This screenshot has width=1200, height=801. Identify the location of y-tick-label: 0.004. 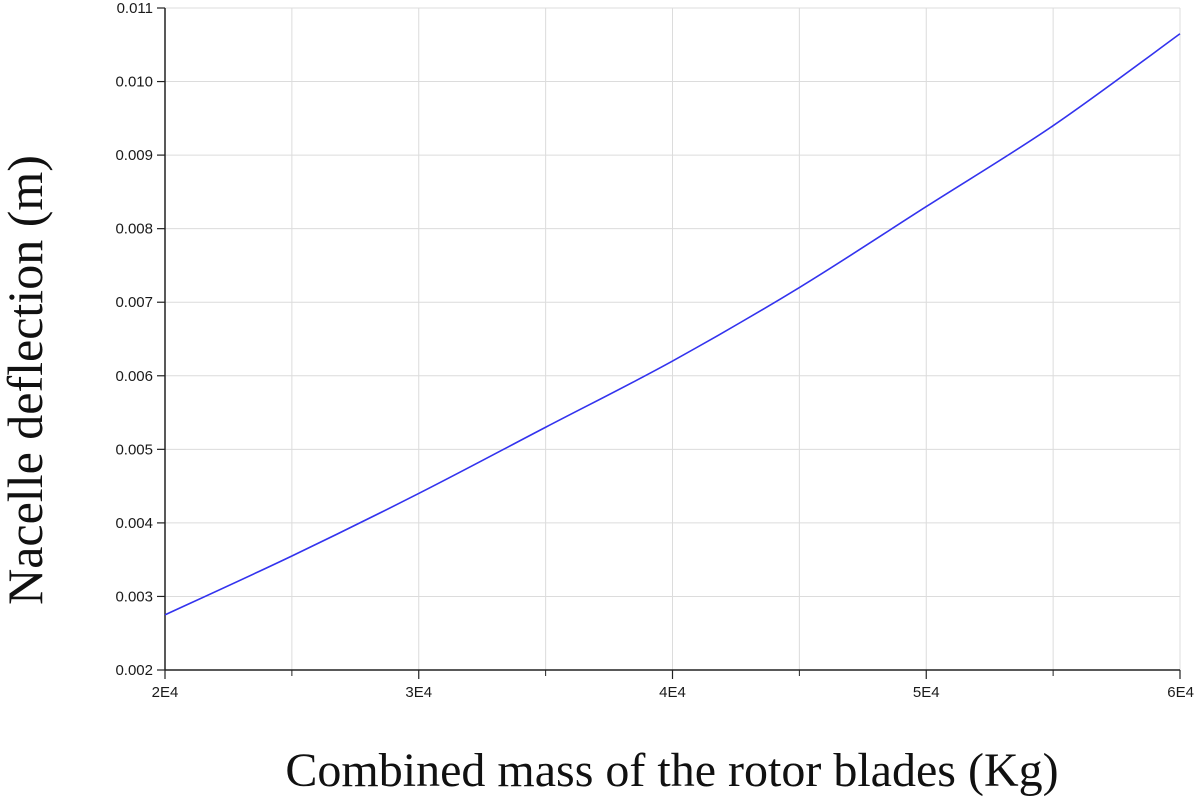
(134, 523).